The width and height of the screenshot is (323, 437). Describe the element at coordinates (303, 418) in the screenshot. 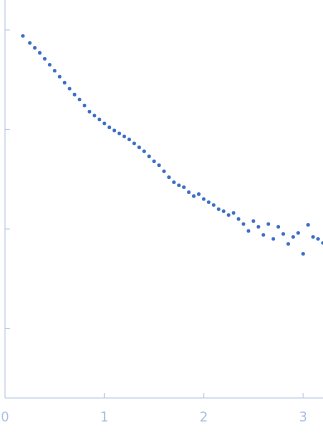

I see `x-tick-label: 3` at that location.